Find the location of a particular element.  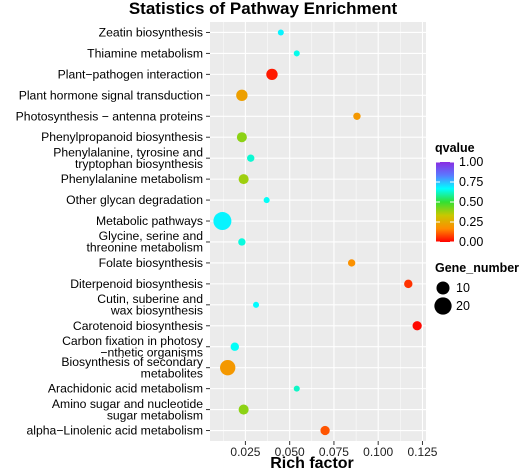

x-axis-title: Rich factor is located at coordinates (312, 463).